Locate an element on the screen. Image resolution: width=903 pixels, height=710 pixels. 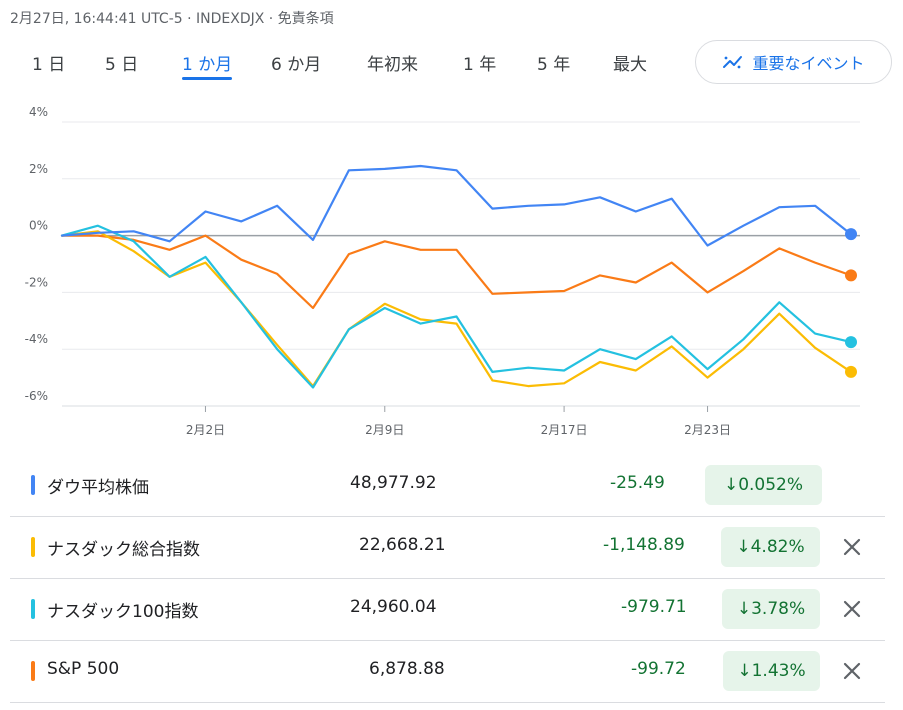
key-events-button: 重要なイベント is located at coordinates (793, 62).